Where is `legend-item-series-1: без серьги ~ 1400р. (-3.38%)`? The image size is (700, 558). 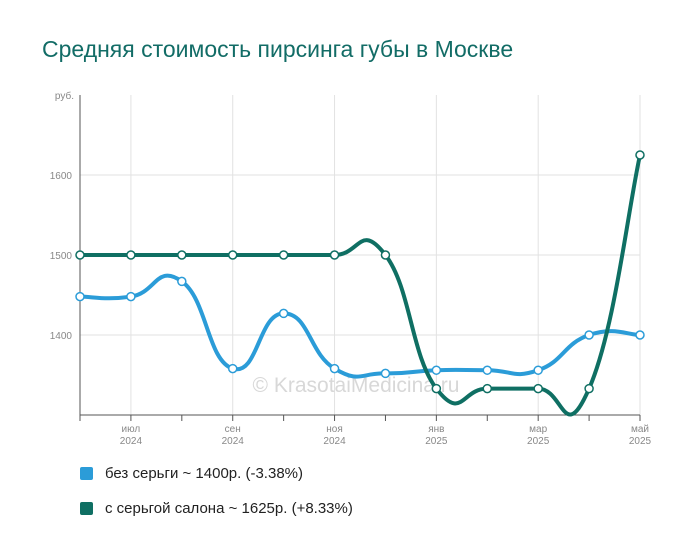
legend-item-series-1: без серьги ~ 1400р. (-3.38%) is located at coordinates (191, 473).